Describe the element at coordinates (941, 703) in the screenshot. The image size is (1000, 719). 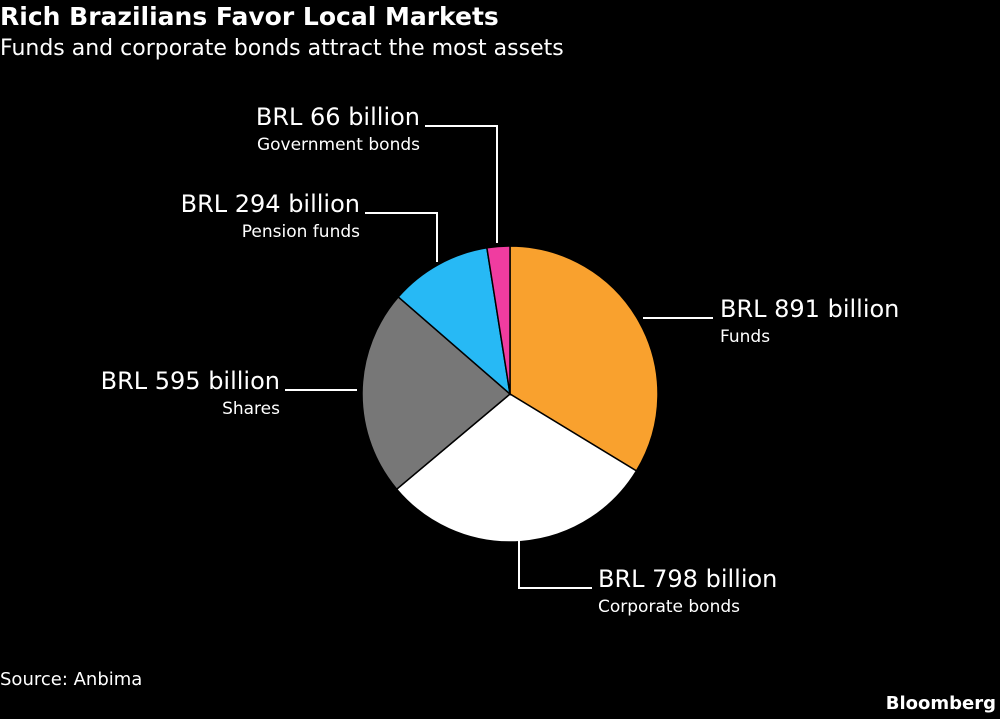
I see `credit: Bloomberg` at that location.